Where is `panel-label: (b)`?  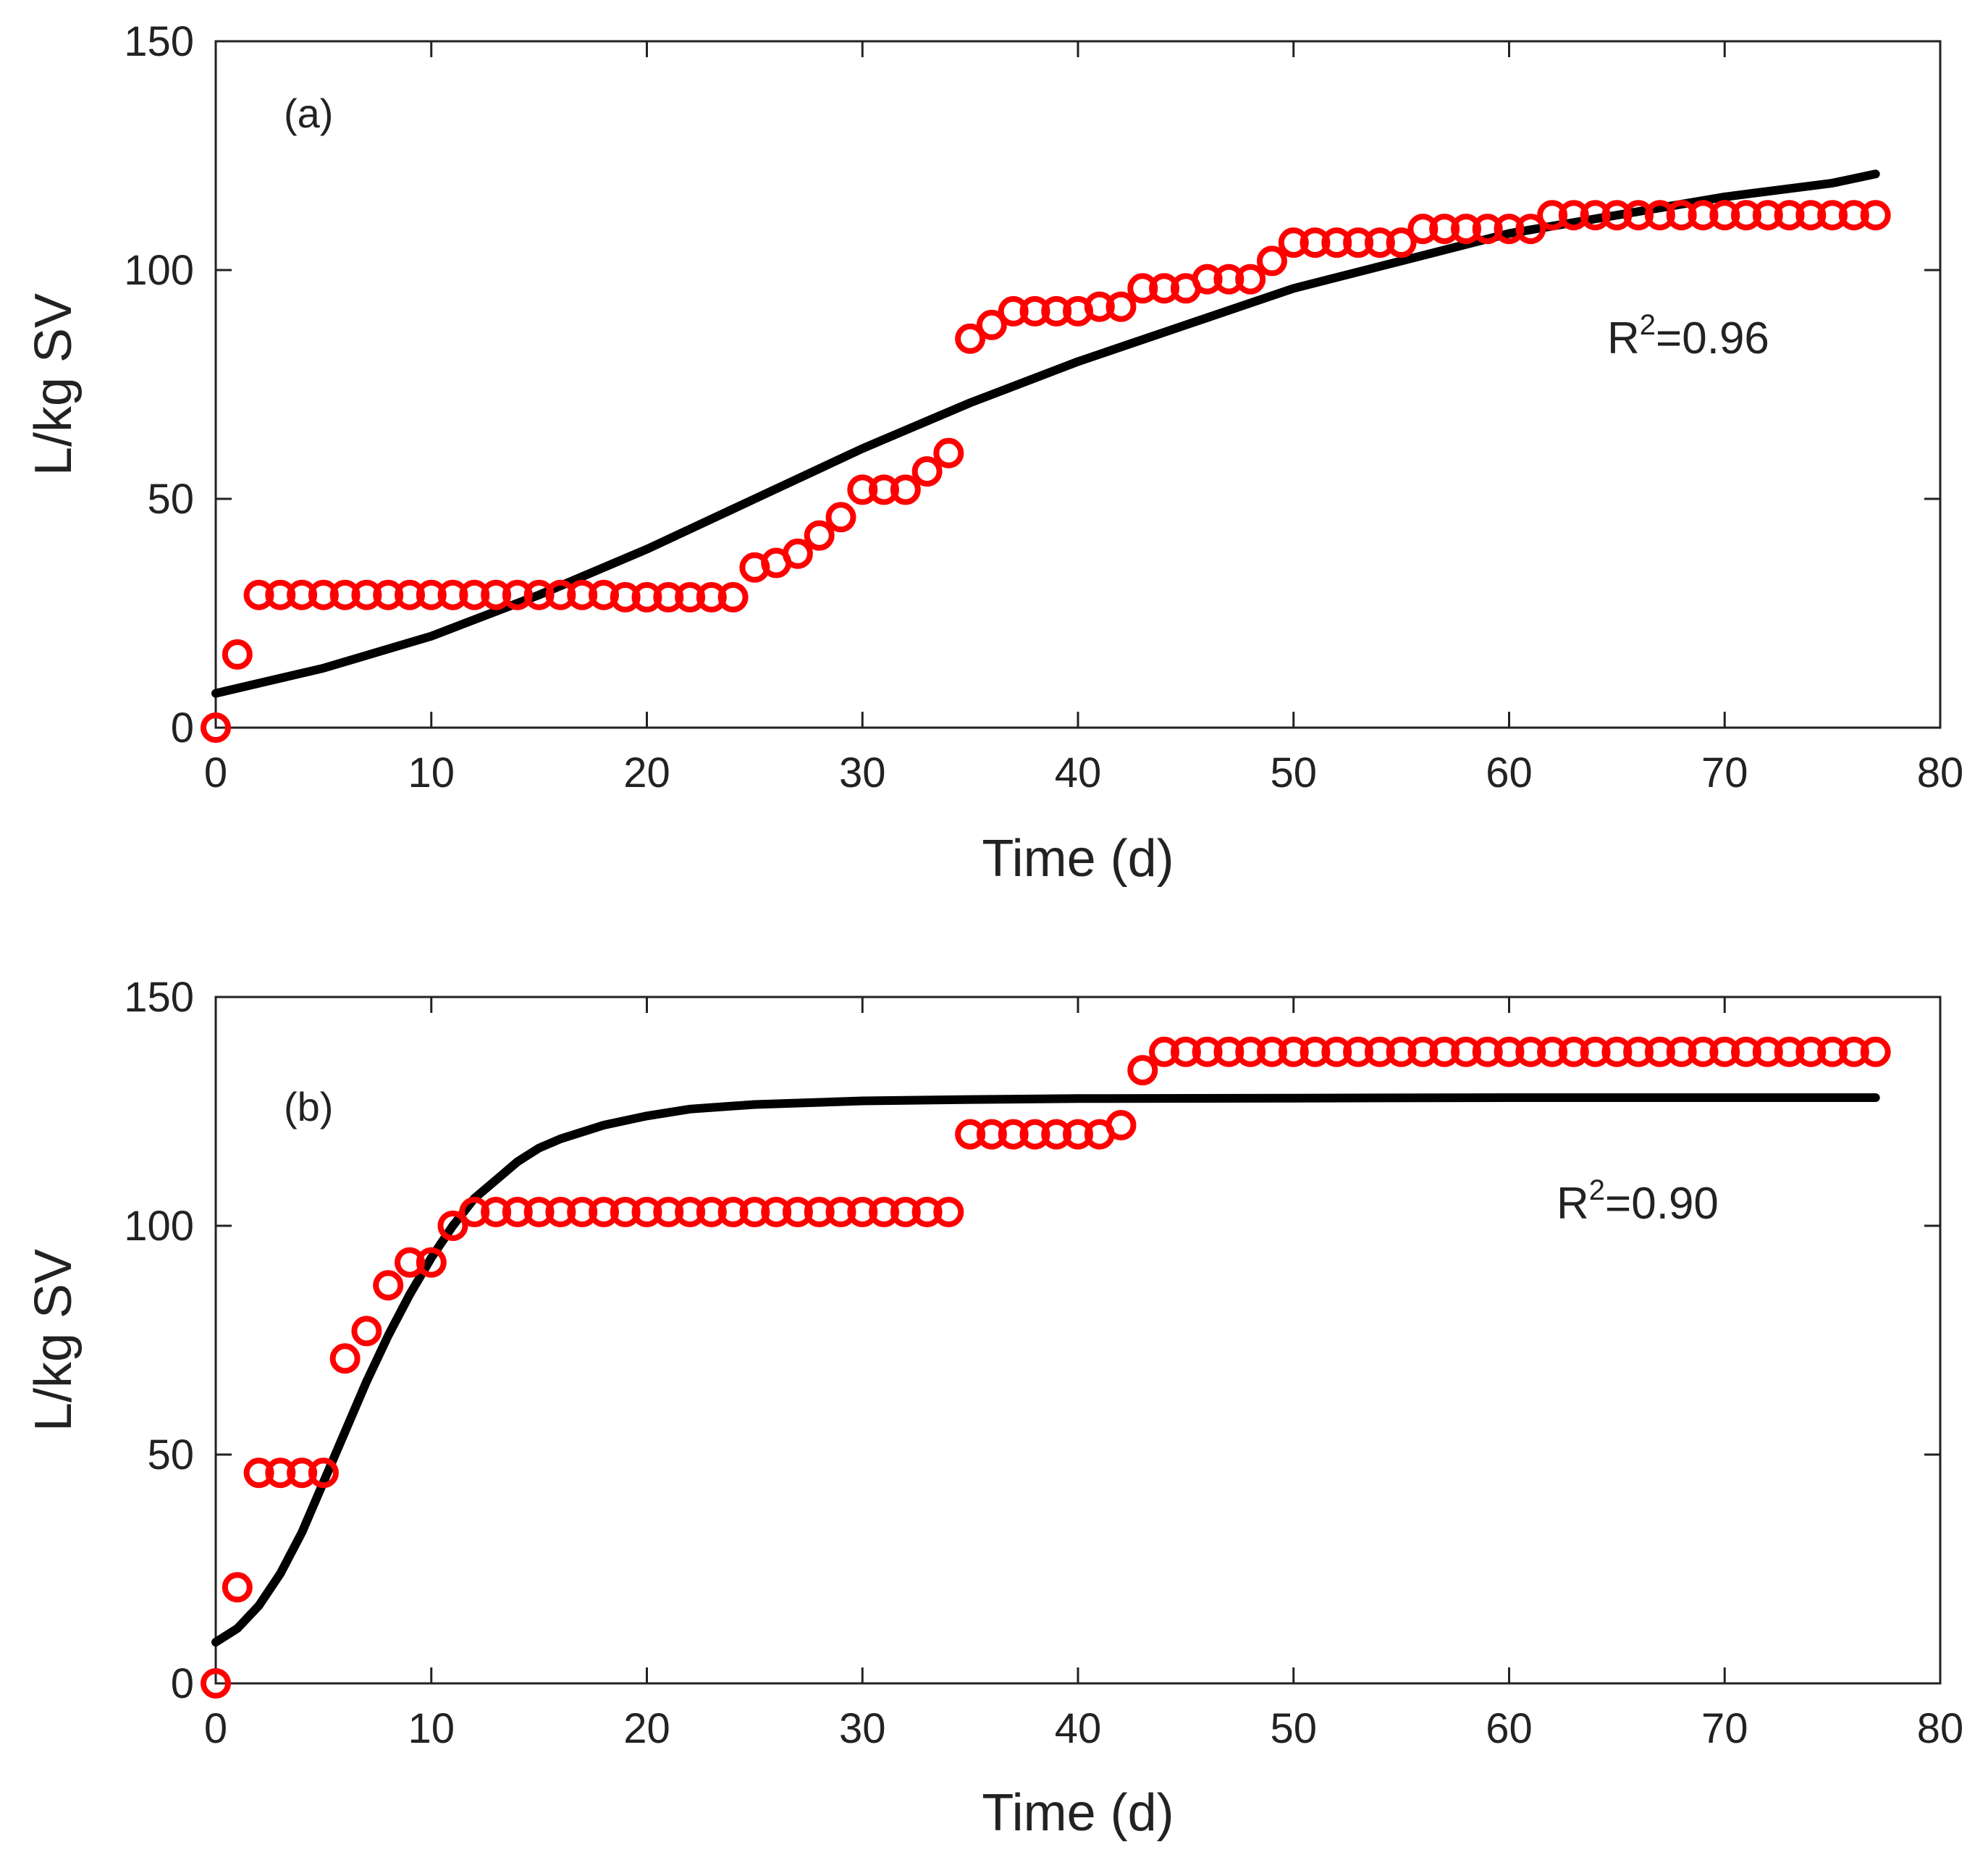
panel-label: (b) is located at coordinates (308, 1106).